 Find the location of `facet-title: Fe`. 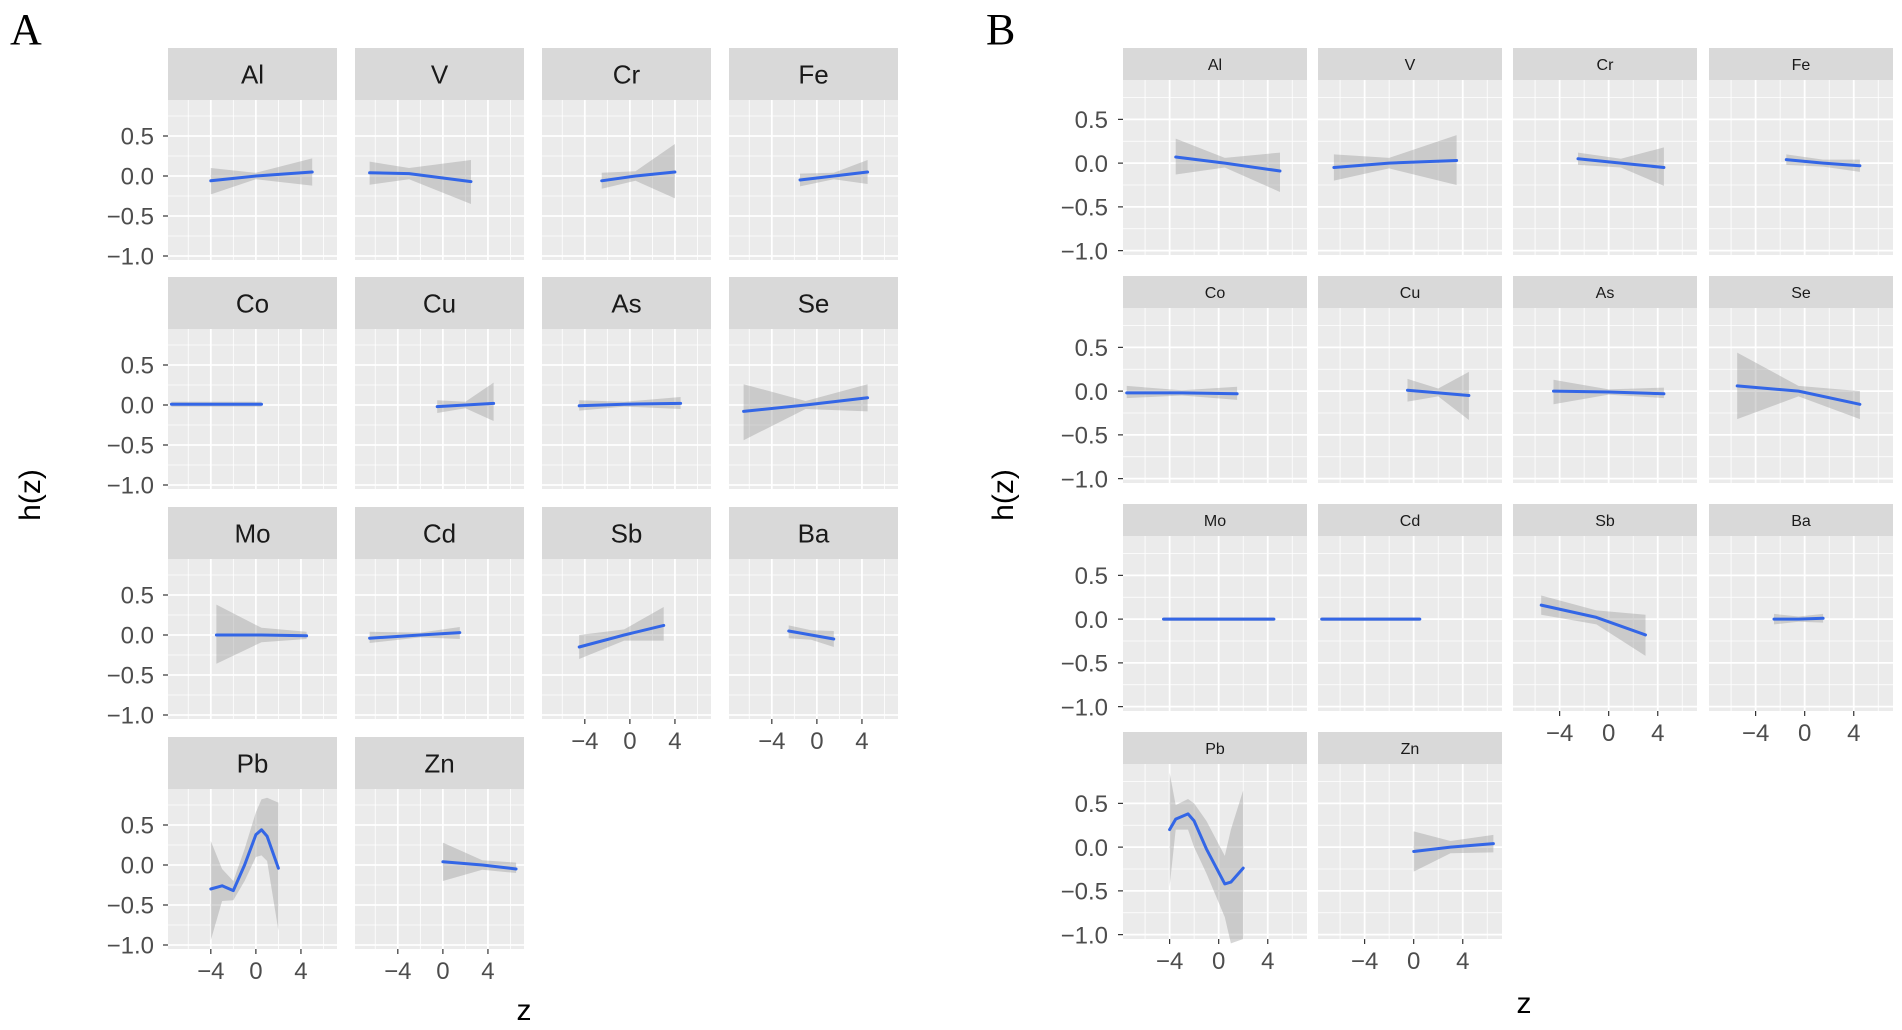

facet-title: Fe is located at coordinates (813, 74).